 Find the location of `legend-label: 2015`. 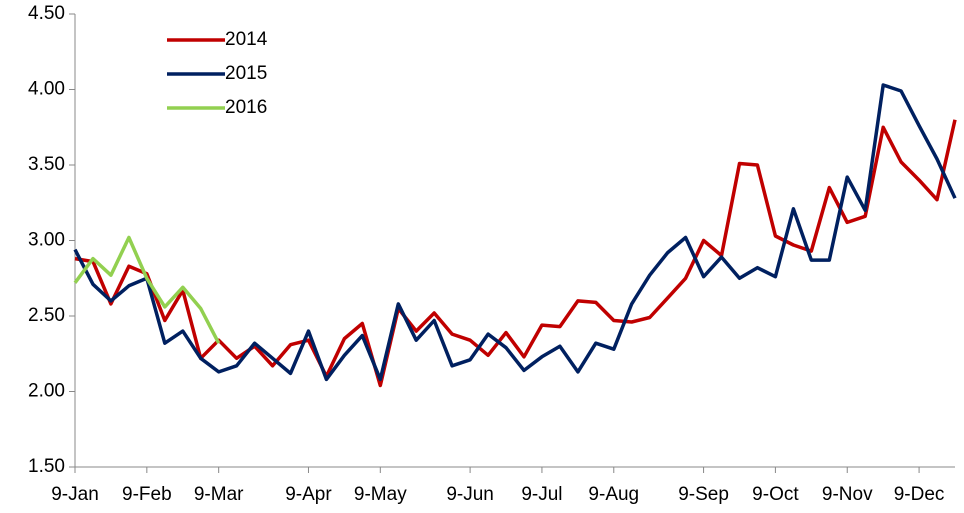

legend-label: 2015 is located at coordinates (246, 73).